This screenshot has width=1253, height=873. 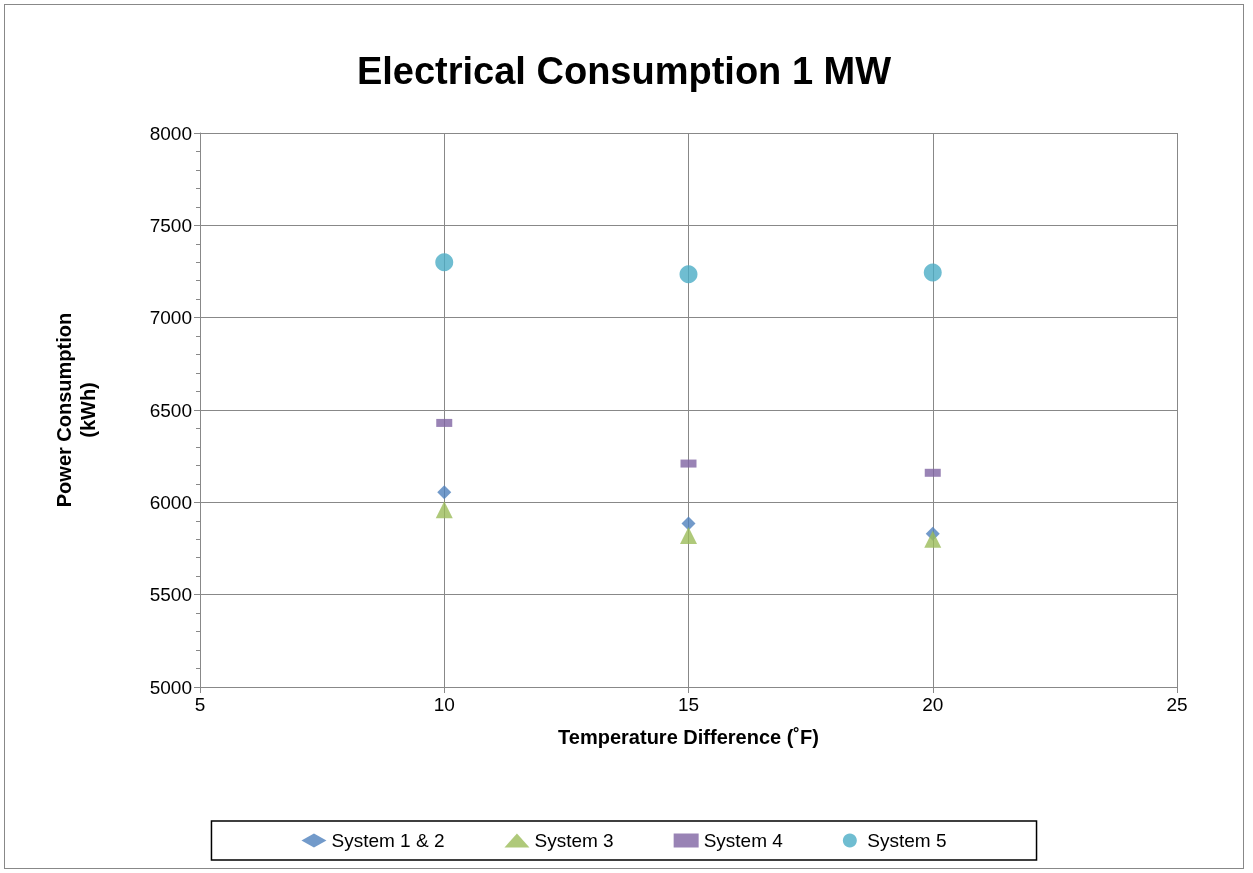 What do you see at coordinates (170, 595) in the screenshot?
I see `y-tick-label: 5500` at bounding box center [170, 595].